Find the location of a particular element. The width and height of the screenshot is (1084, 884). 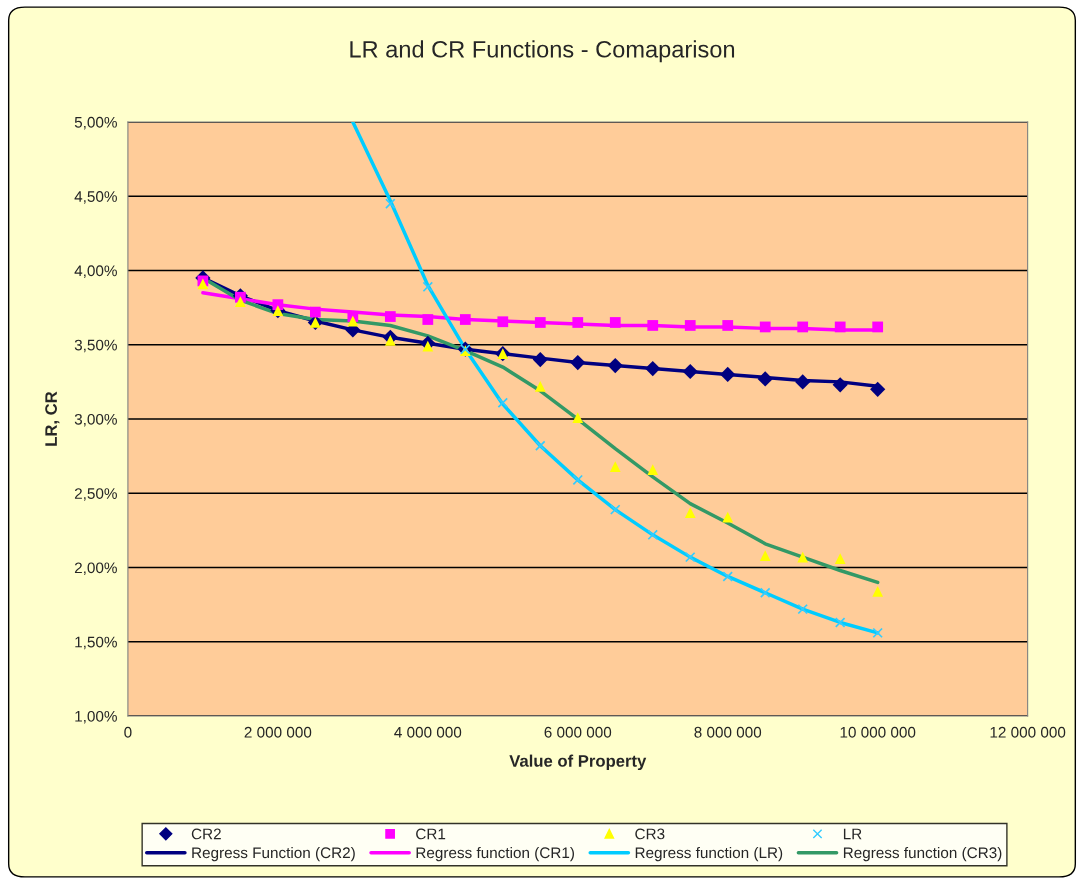

legend-label: Regress function (LR) is located at coordinates (709, 854).